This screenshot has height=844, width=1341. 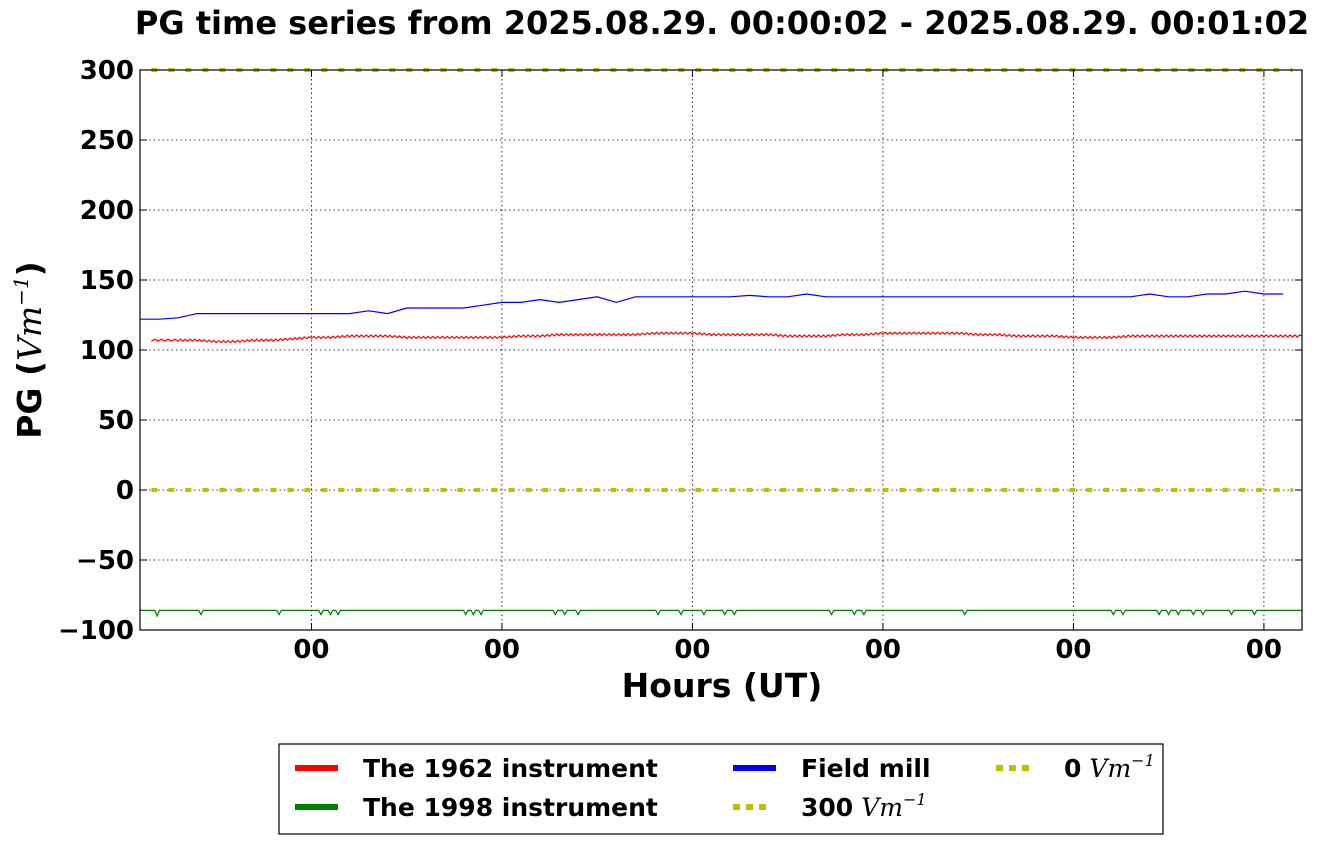 I want to click on legend-label: Field mill, so click(x=866, y=768).